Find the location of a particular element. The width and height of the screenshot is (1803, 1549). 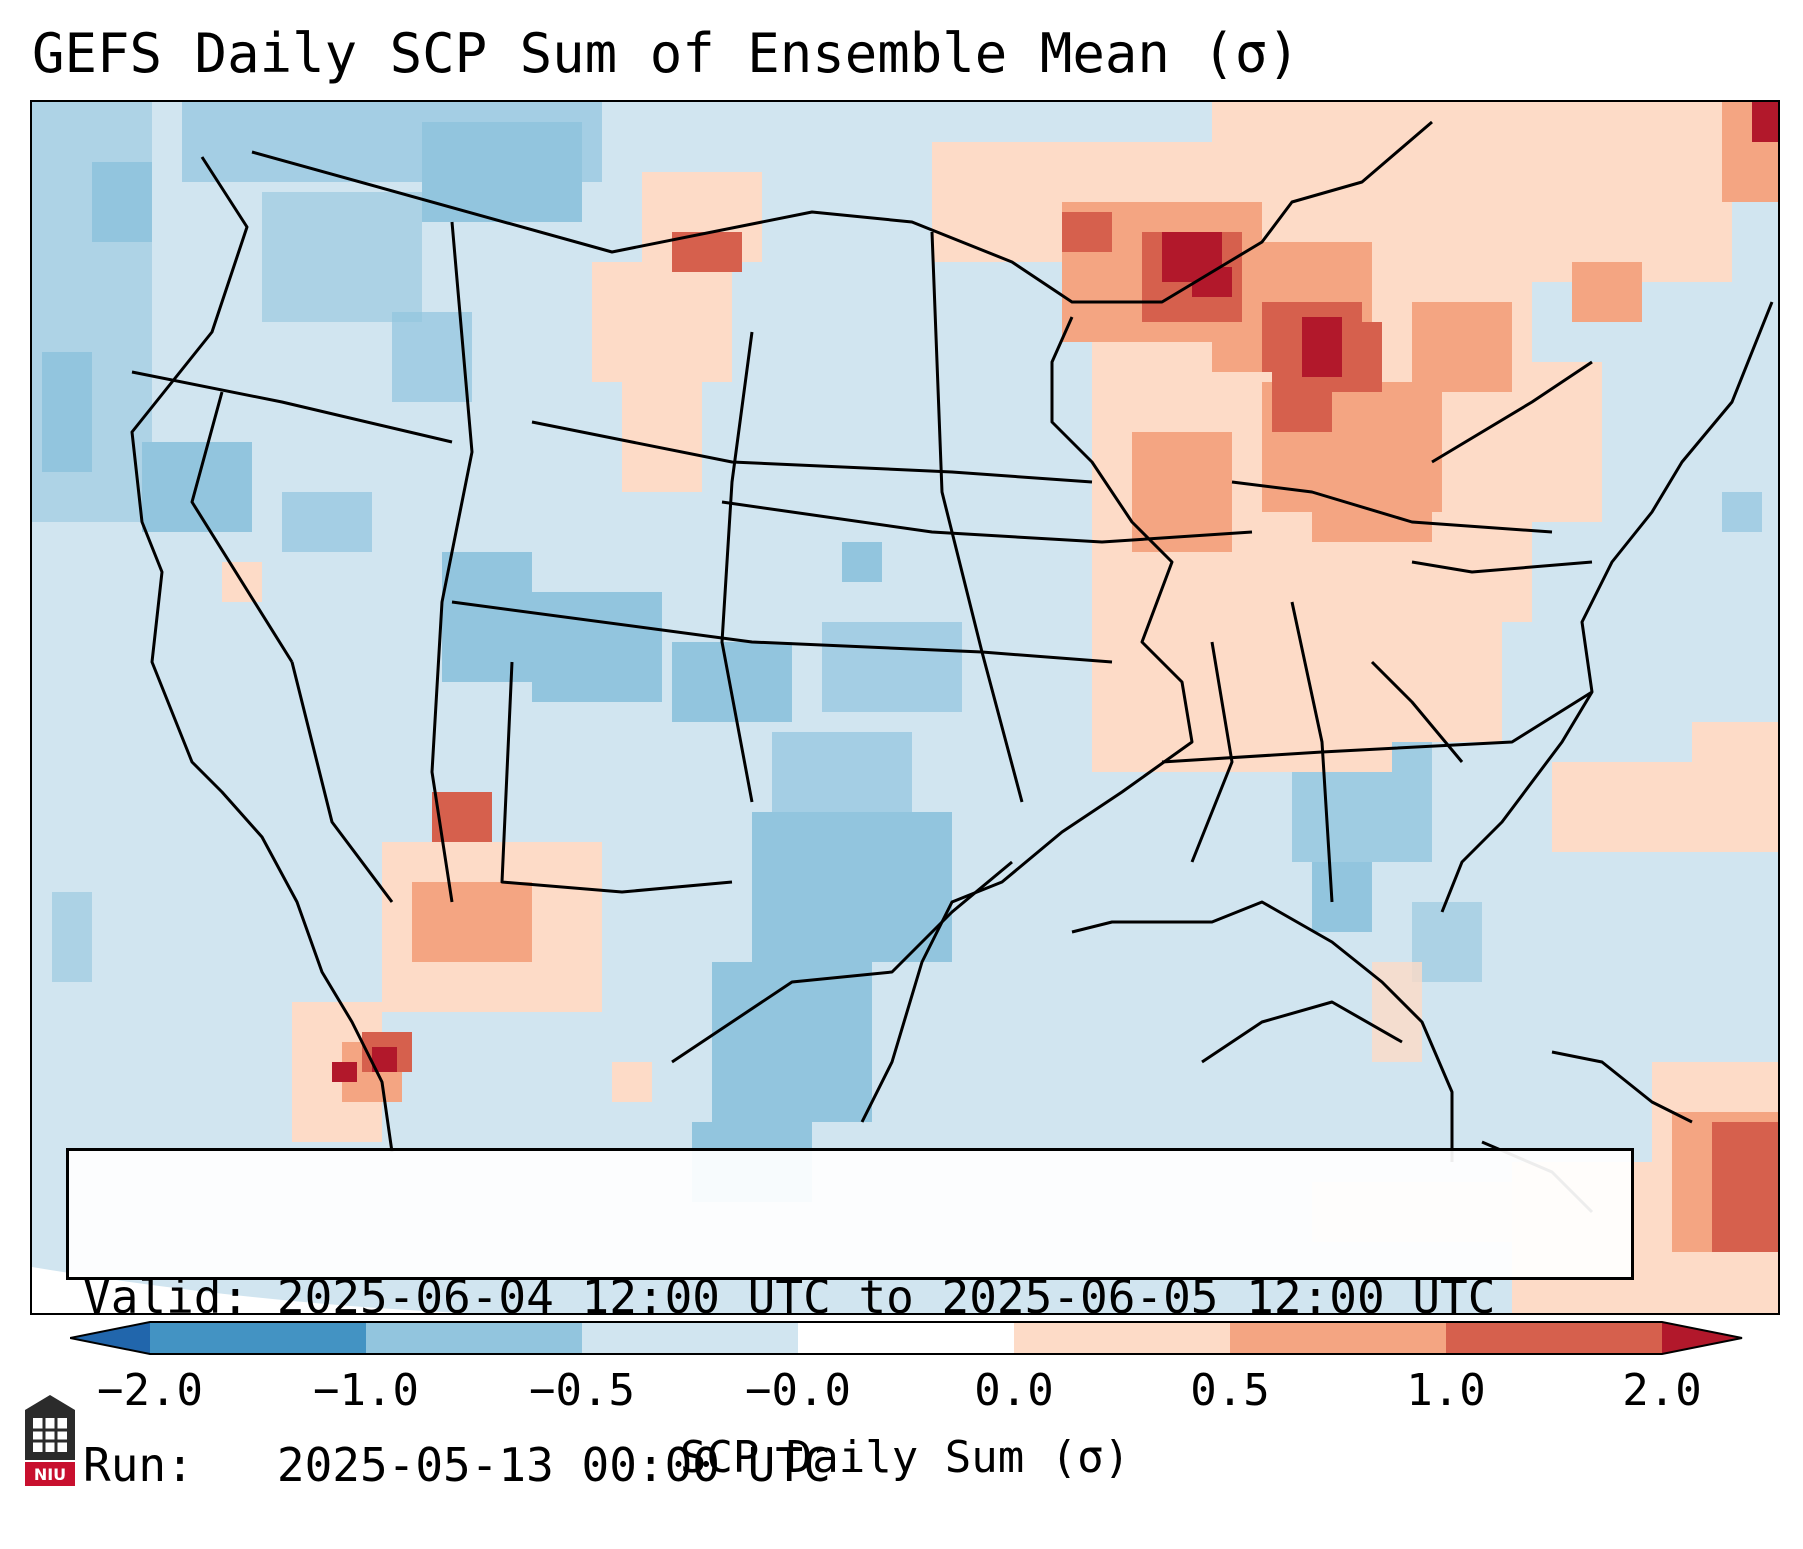

colorbar-extend-low is located at coordinates (110, 1338).